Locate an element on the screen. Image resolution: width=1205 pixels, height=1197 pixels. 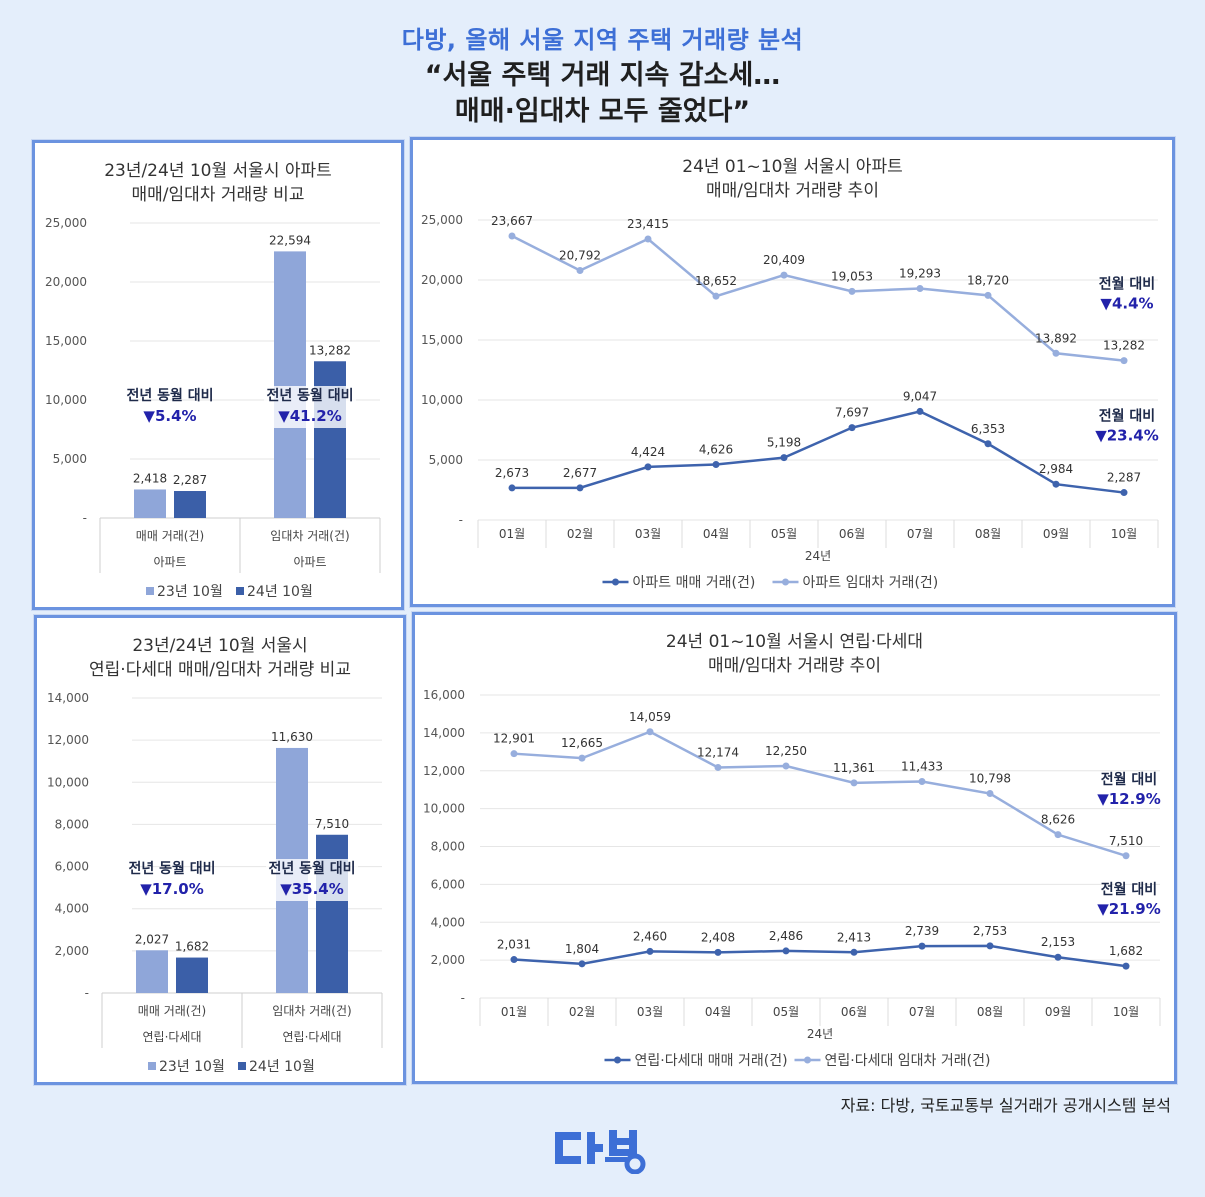
x-tick-label: 01월 is located at coordinates (514, 1012).